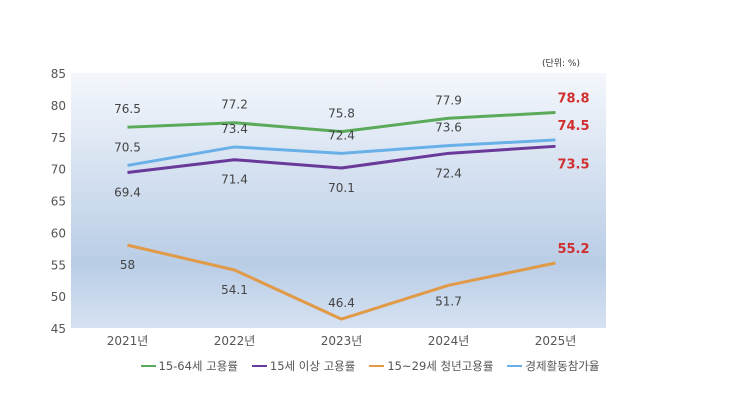 This screenshot has height=402, width=737. Describe the element at coordinates (448, 128) in the screenshot. I see `data-label: 73.6` at that location.